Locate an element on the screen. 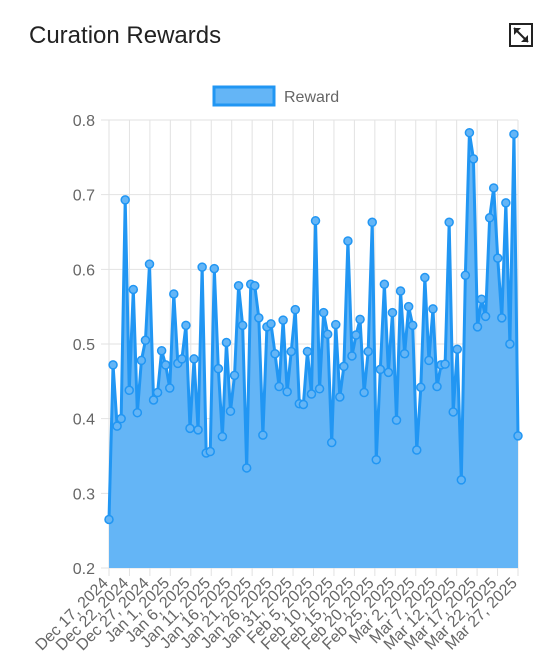  expand-button is located at coordinates (521, 35).